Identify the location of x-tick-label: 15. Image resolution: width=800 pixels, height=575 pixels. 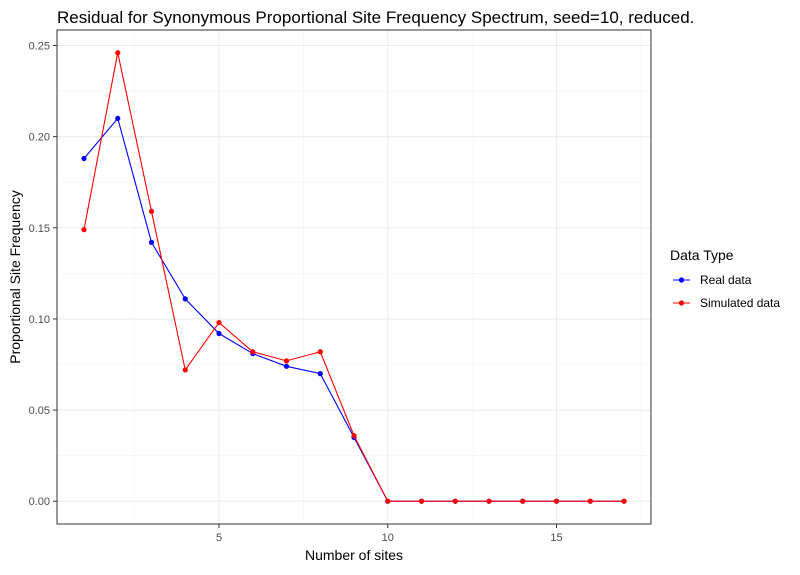
(556, 538).